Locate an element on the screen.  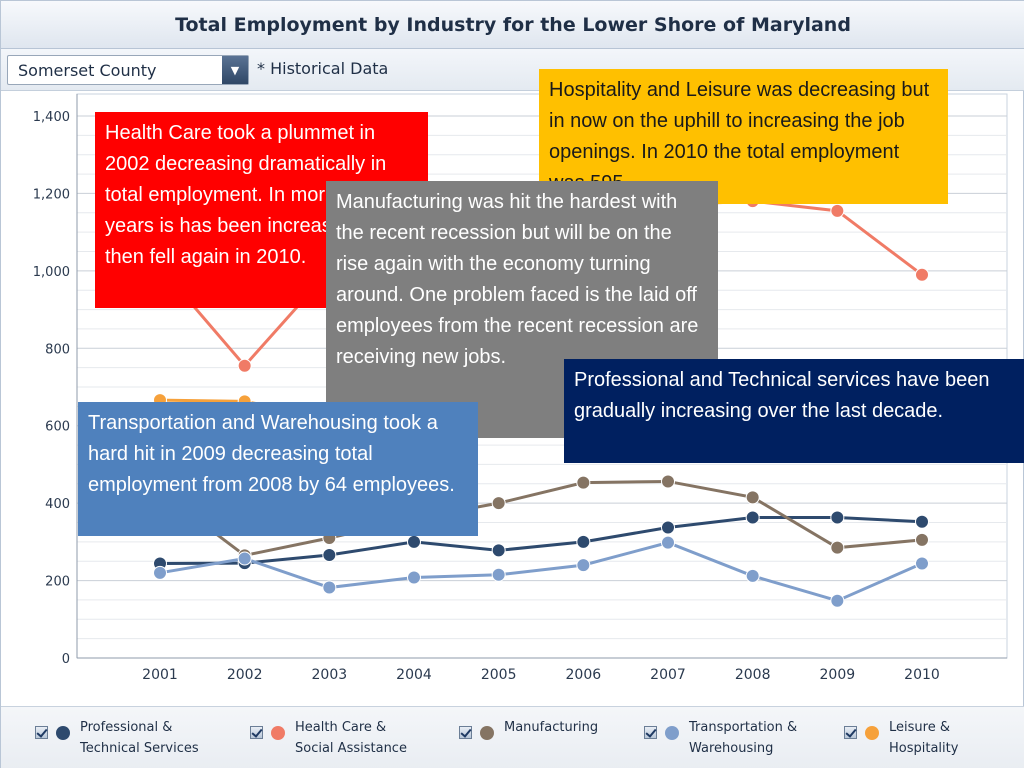
legend-item: Professional & Technical Services is located at coordinates (117, 738).